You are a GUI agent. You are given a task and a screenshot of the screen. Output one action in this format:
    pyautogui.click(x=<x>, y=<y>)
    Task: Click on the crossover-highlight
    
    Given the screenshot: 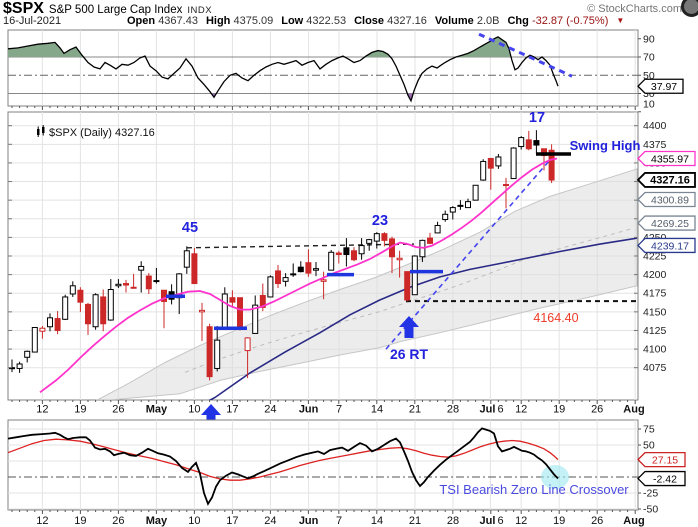 What is the action you would take?
    pyautogui.click(x=555, y=477)
    